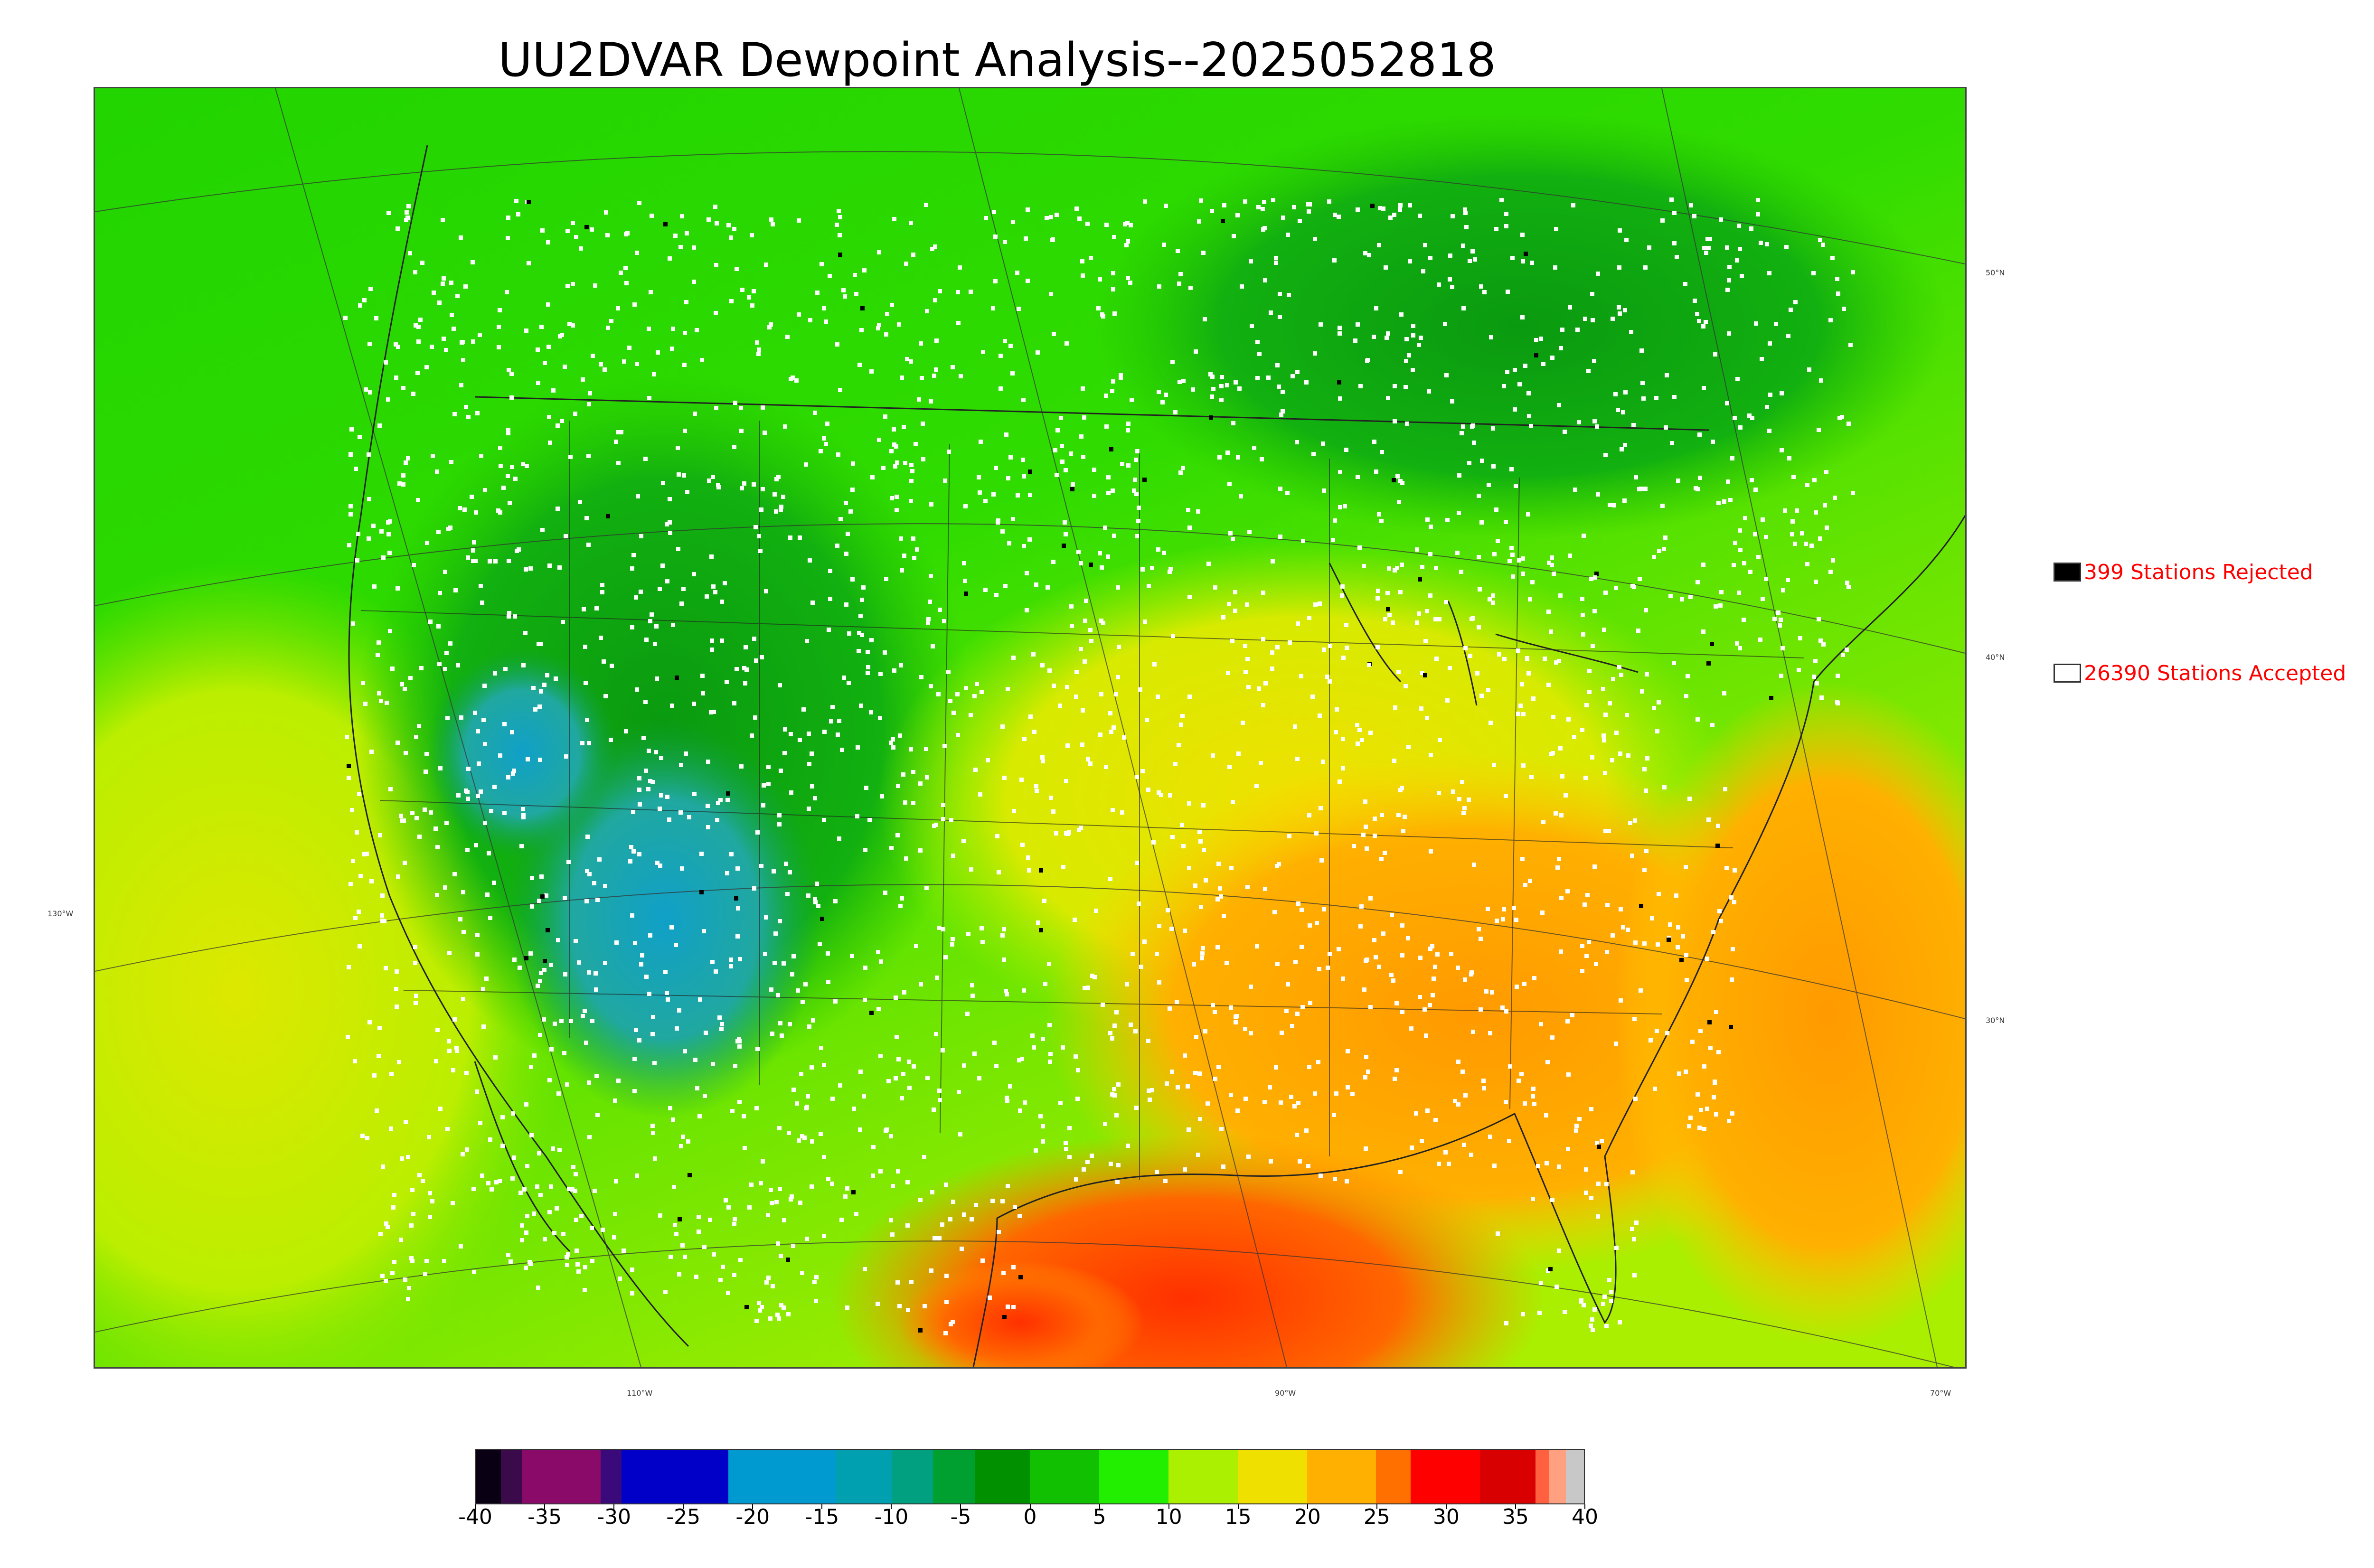 This screenshot has height=1568, width=2374. What do you see at coordinates (2183, 572) in the screenshot?
I see `legend-rejected: 399 Stations Rejected` at bounding box center [2183, 572].